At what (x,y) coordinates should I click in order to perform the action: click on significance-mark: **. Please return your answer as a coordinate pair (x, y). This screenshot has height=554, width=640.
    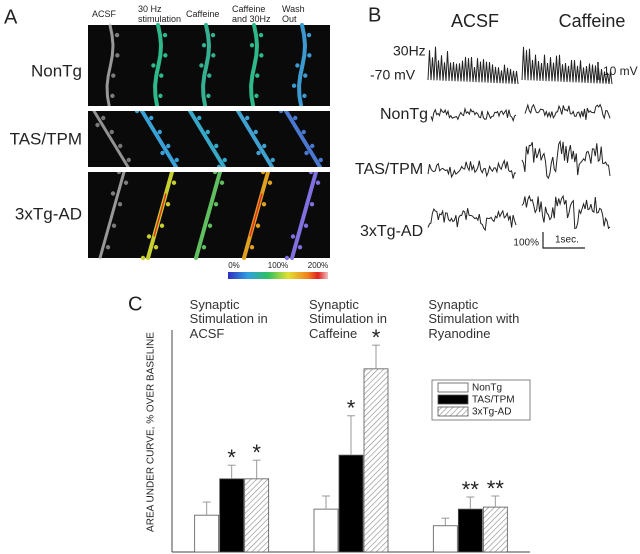
    Looking at the image, I should click on (471, 489).